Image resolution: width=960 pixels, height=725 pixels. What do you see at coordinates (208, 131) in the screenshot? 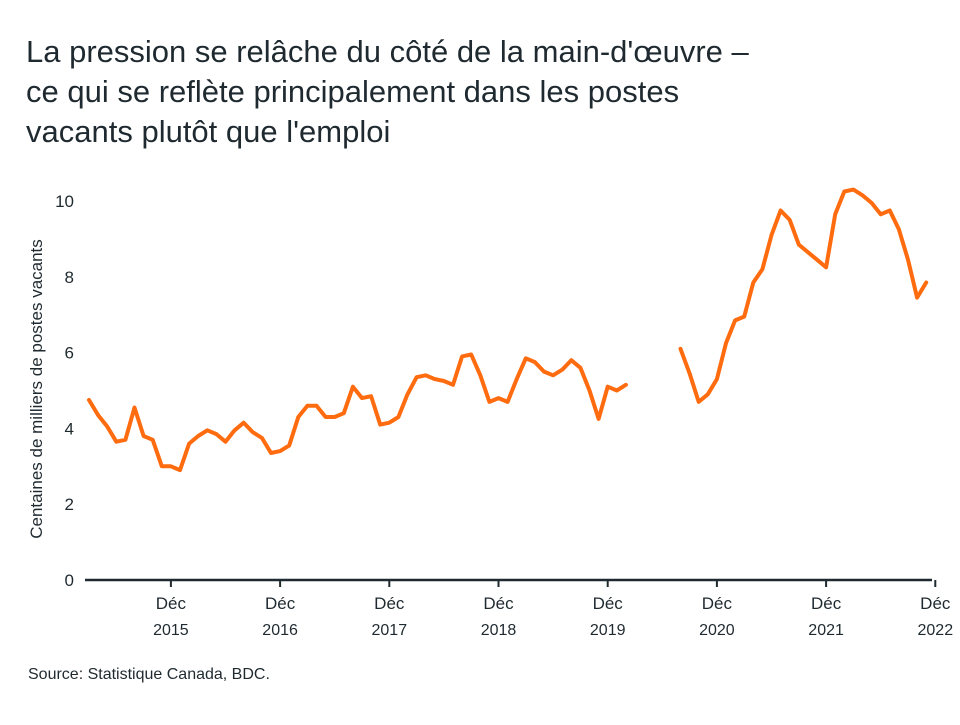
I see `title-line-3: vacants plutôt que l'emploi` at bounding box center [208, 131].